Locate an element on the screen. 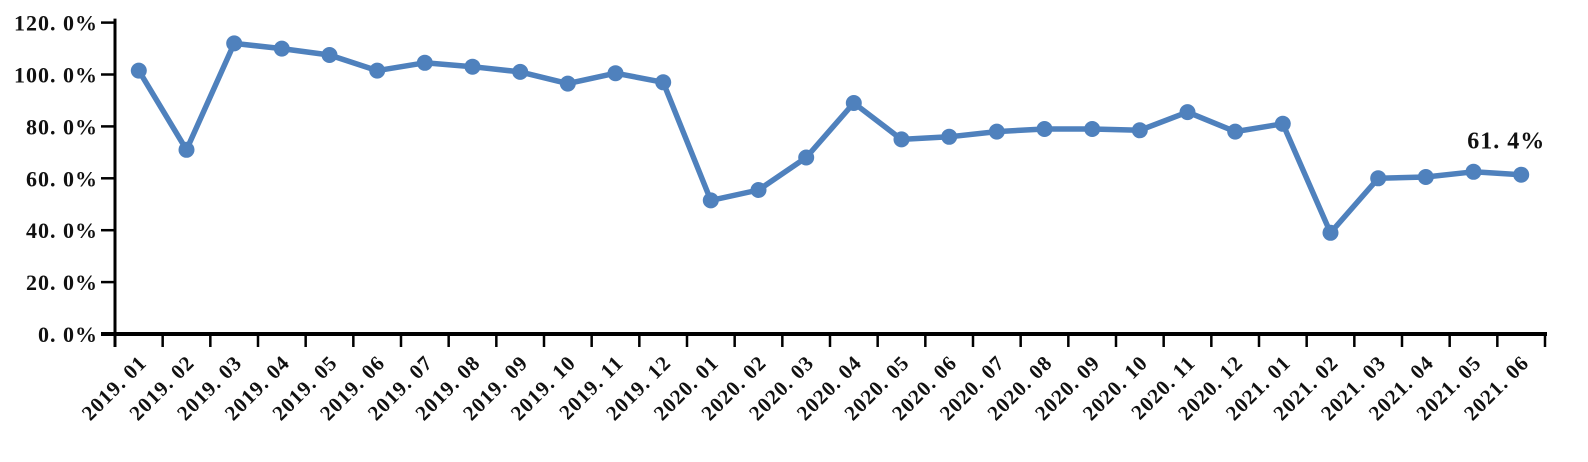 This screenshot has width=1588, height=462. y-axis-tick-label: 60. 0% is located at coordinates (62, 178).